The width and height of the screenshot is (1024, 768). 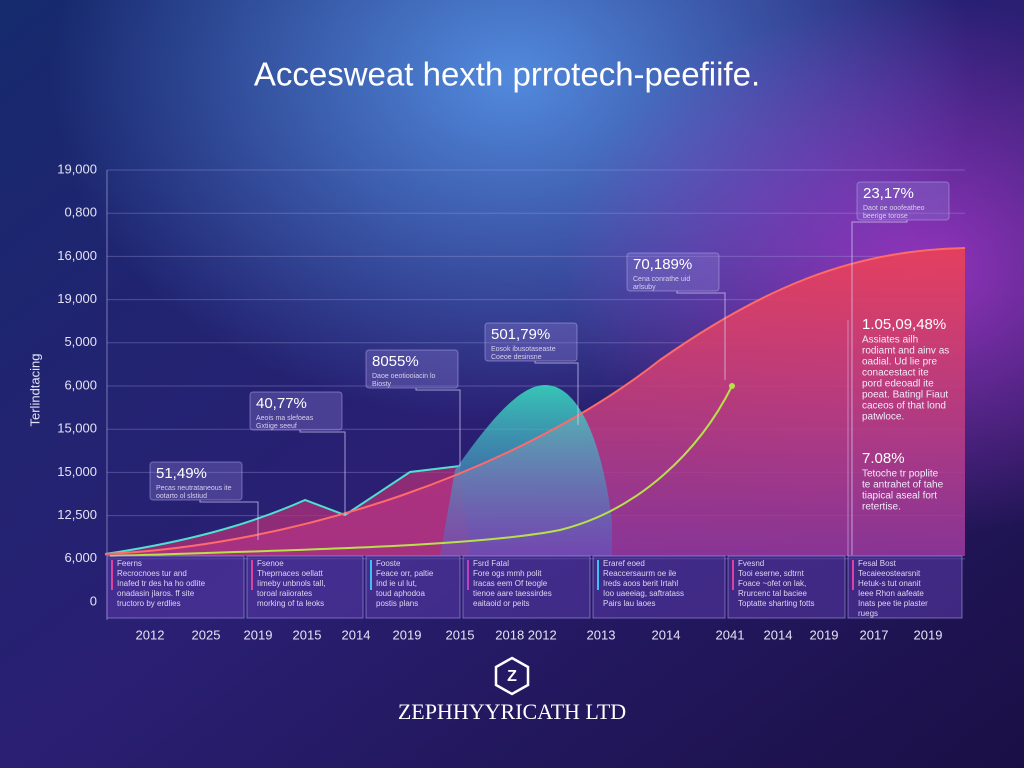 I want to click on x-tick-label: 2025, so click(x=206, y=634).